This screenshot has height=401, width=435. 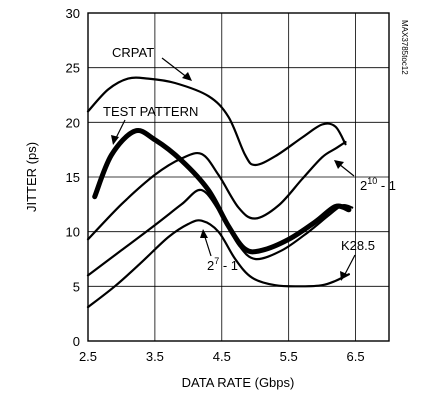 I want to click on y-tick-label: 20, so click(x=73, y=122).